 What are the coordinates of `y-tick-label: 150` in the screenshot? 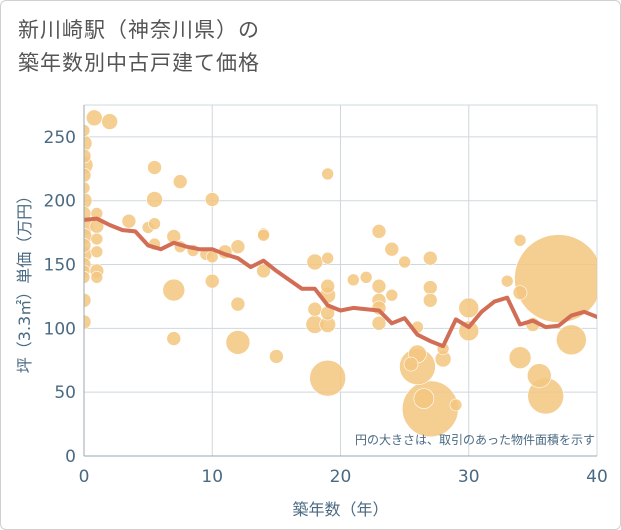 It's located at (60, 266).